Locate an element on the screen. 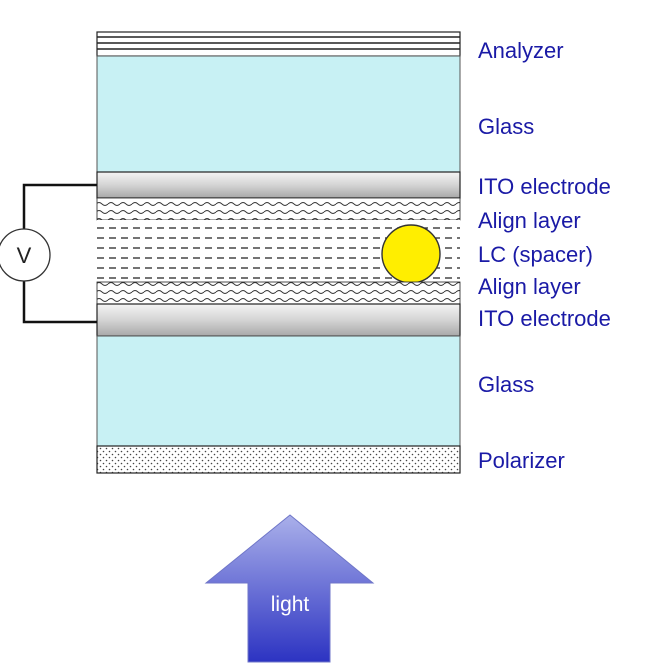  spacer-ball is located at coordinates (411, 254).